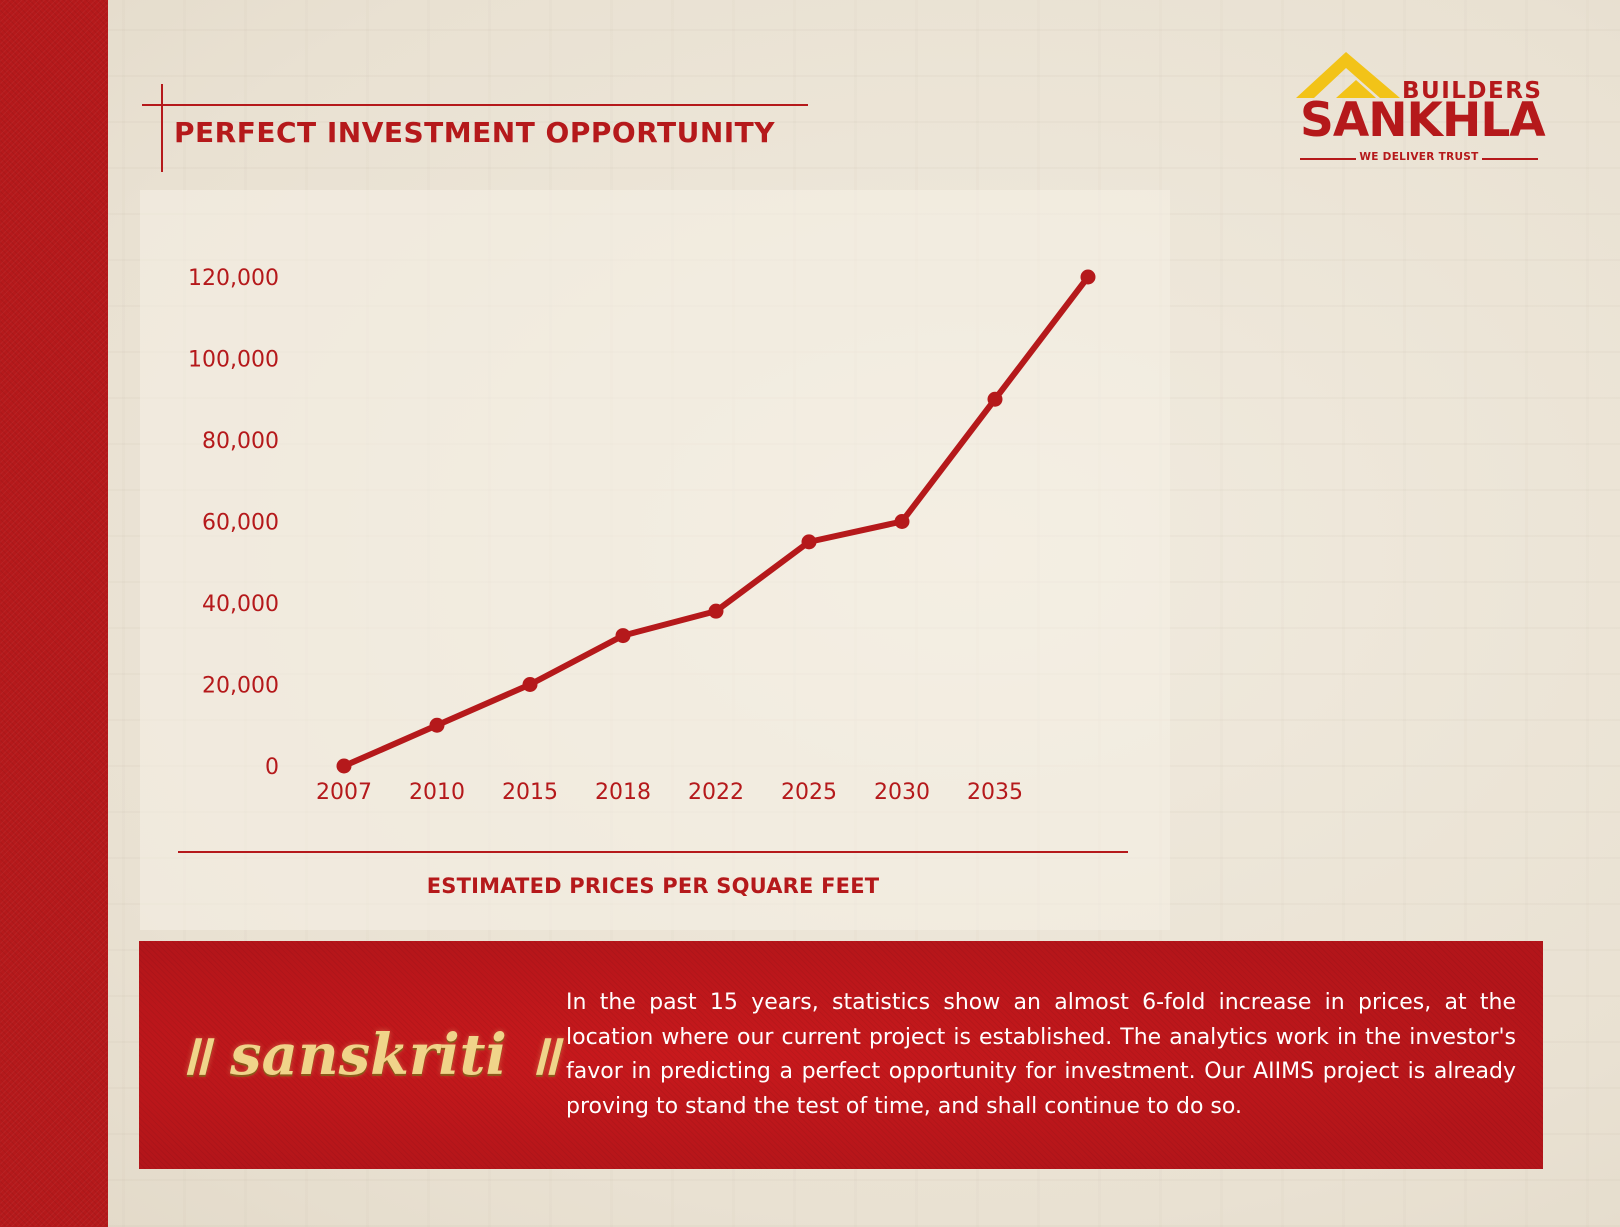 The height and width of the screenshot is (1227, 1620). I want to click on company-logo: BUILDERS SANKHLA WE DELIVER TRUST, so click(1418, 110).